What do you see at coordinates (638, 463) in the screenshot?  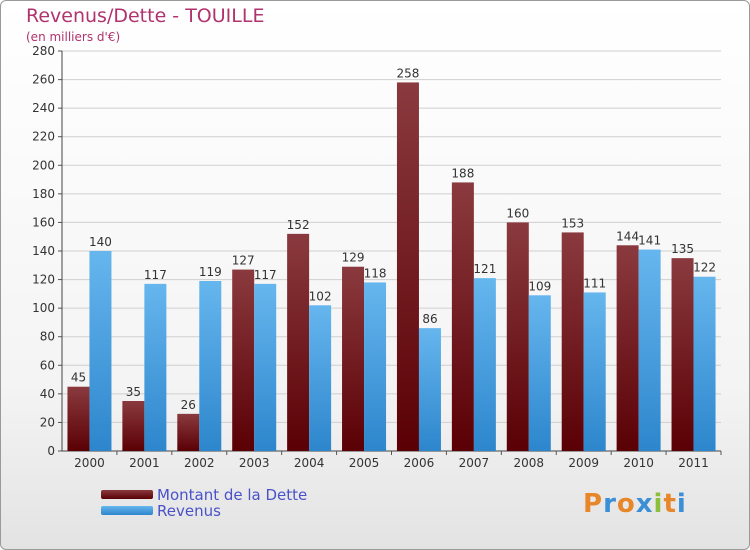 I see `x-tick-label: 2010` at bounding box center [638, 463].